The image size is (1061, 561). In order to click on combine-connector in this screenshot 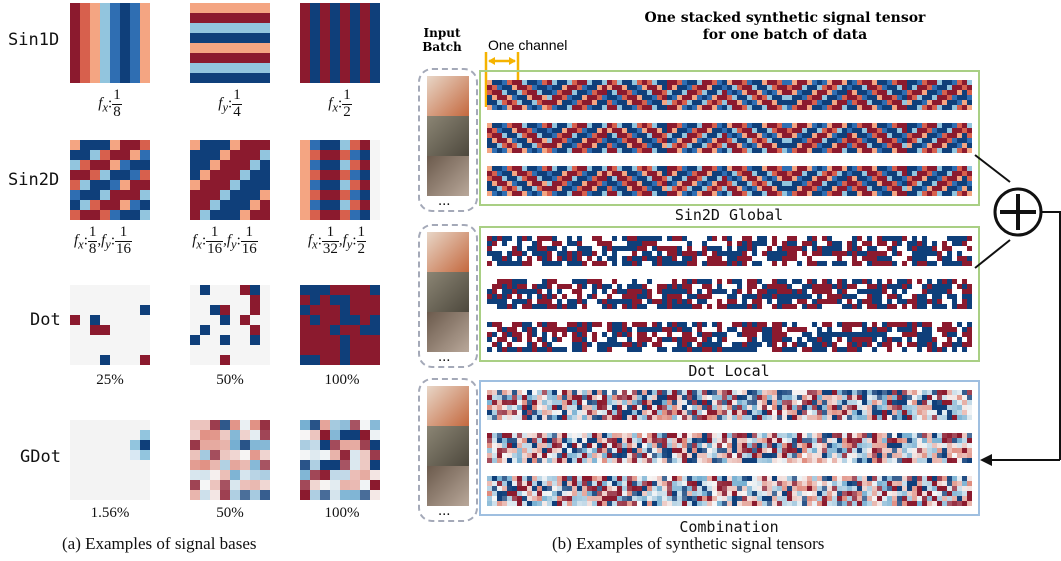, I will do `click(1017, 310)`.